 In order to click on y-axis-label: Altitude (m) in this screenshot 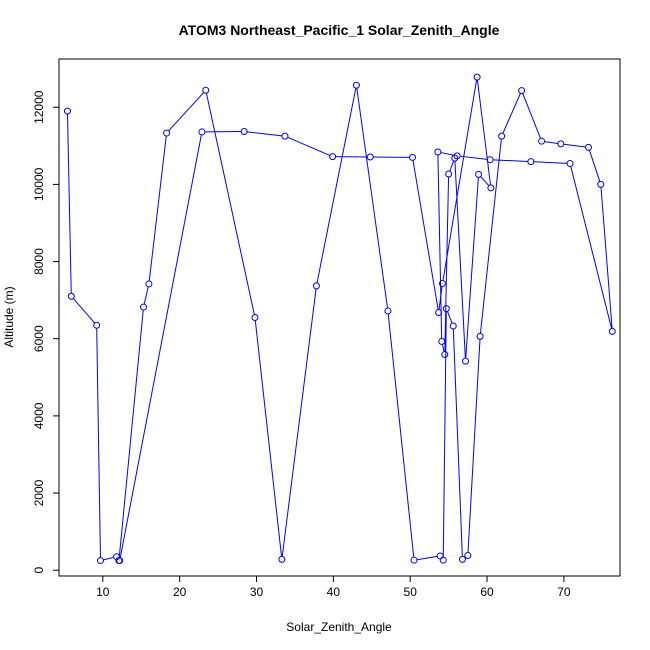, I will do `click(9, 316)`.